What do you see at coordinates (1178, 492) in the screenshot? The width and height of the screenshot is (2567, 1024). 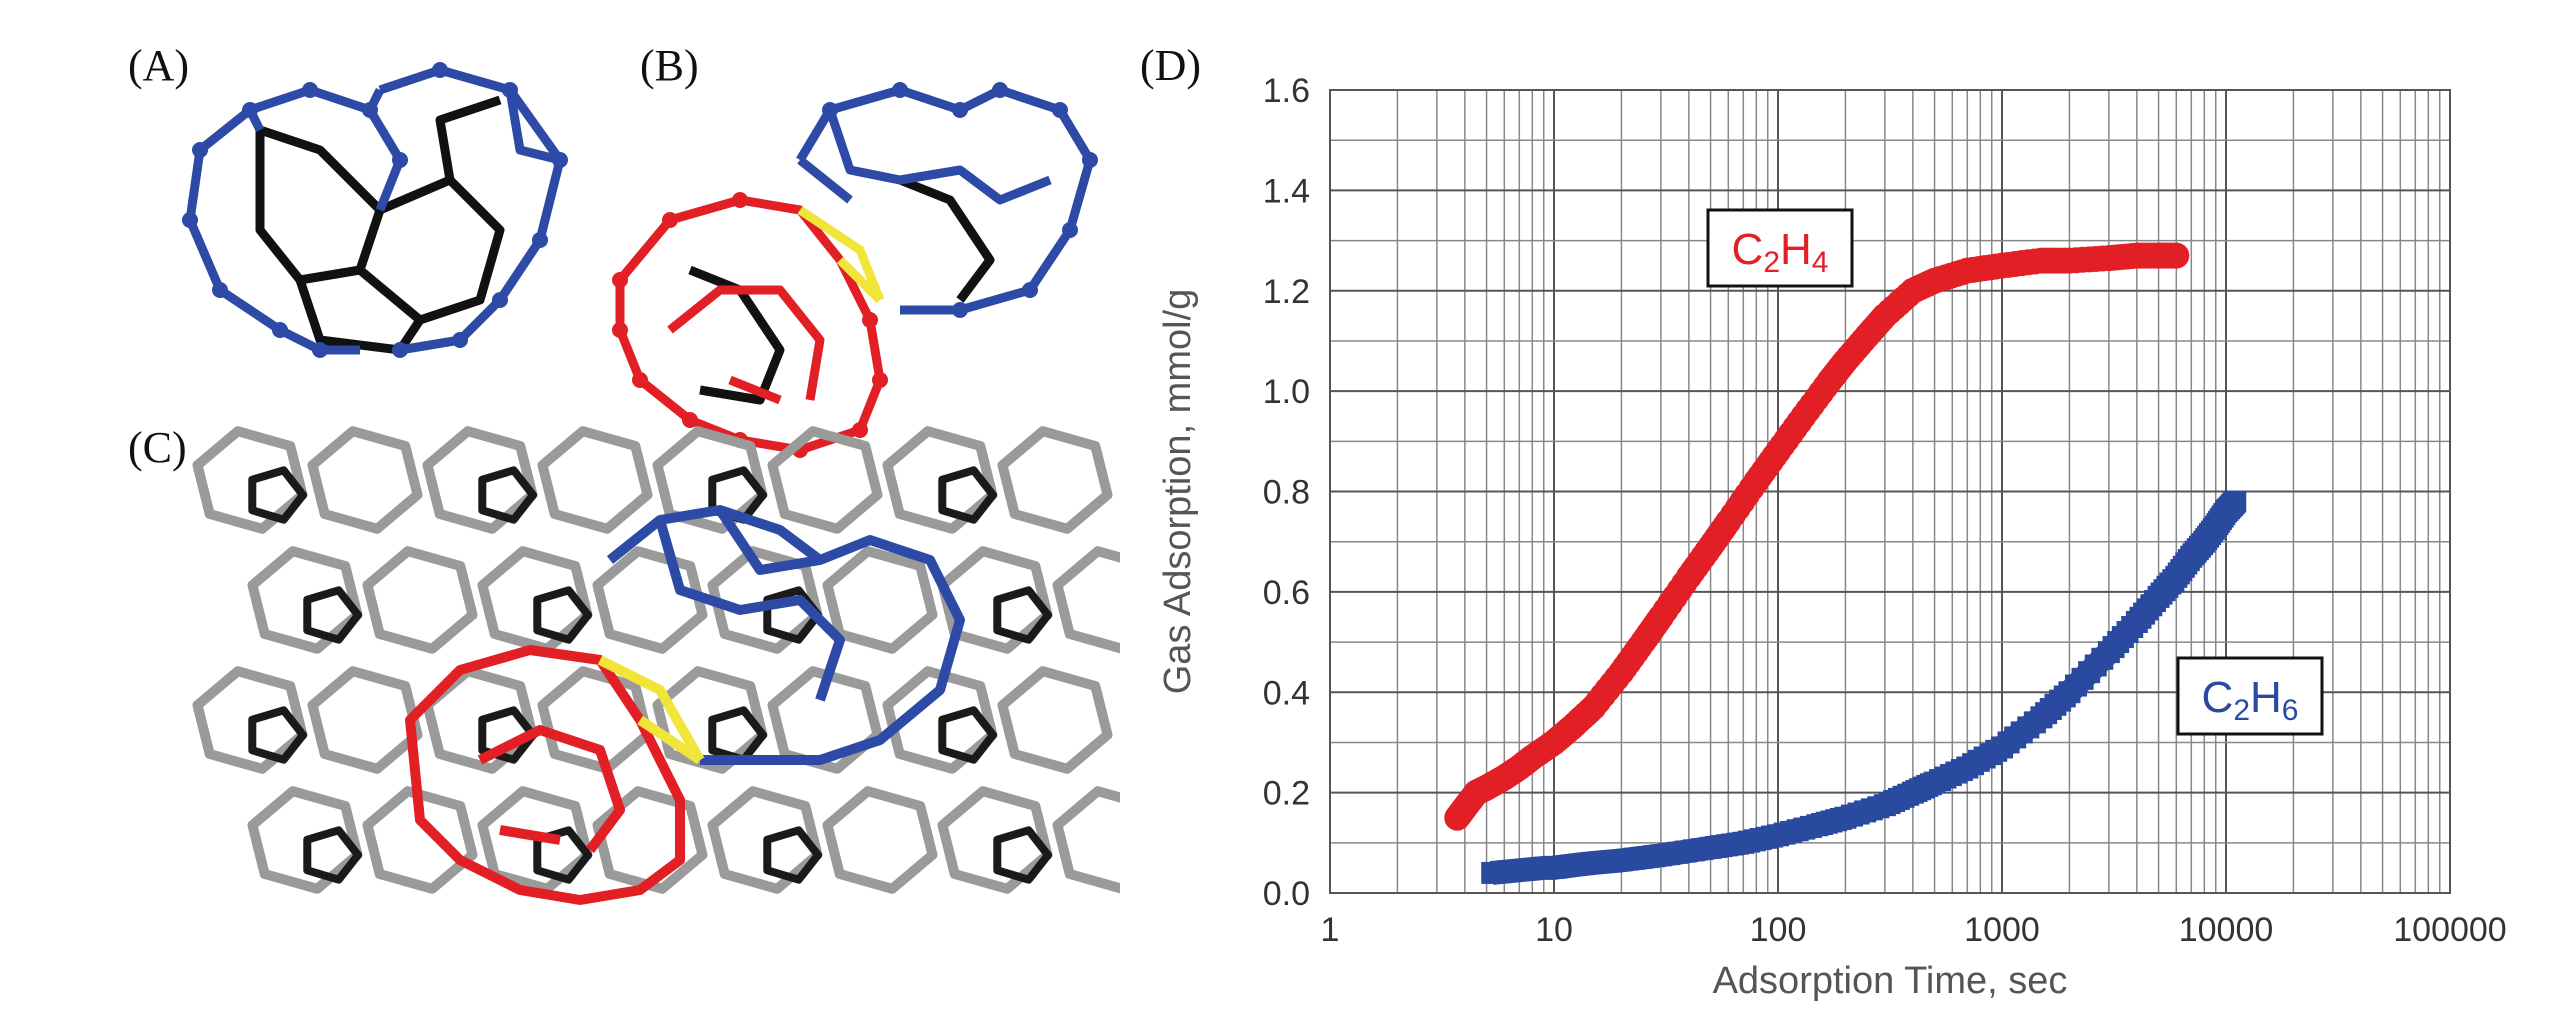 I see `y-axis-title: Gas Adsorption, mmol/g` at bounding box center [1178, 492].